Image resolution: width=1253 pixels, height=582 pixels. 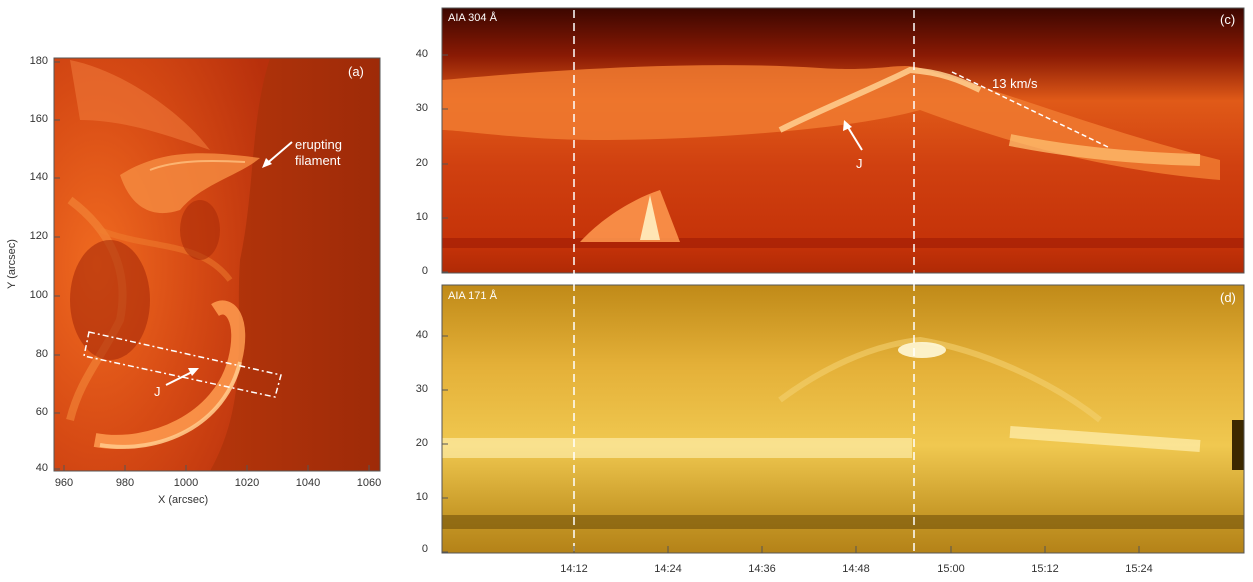 I want to click on a-ytick: 100, so click(x=38, y=295).